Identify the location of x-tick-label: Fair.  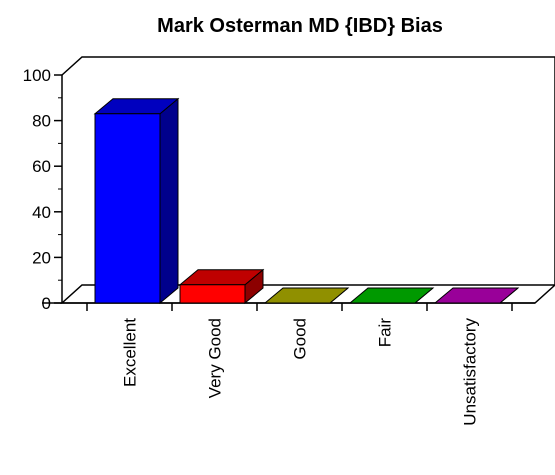
(385, 333).